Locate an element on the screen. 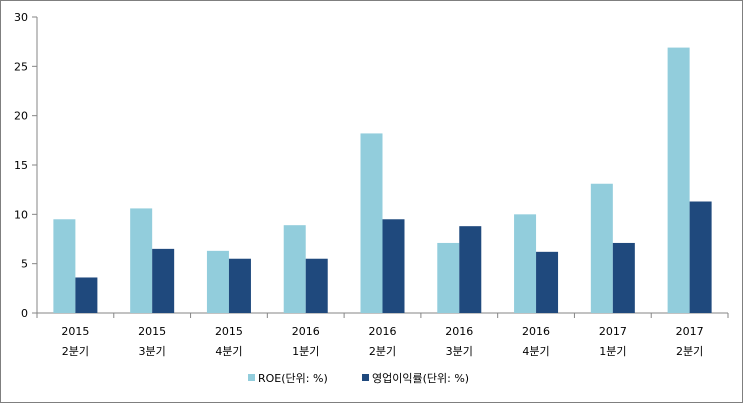  legend-item-operating-margin: 영업이익률(단위: %) is located at coordinates (420, 378).